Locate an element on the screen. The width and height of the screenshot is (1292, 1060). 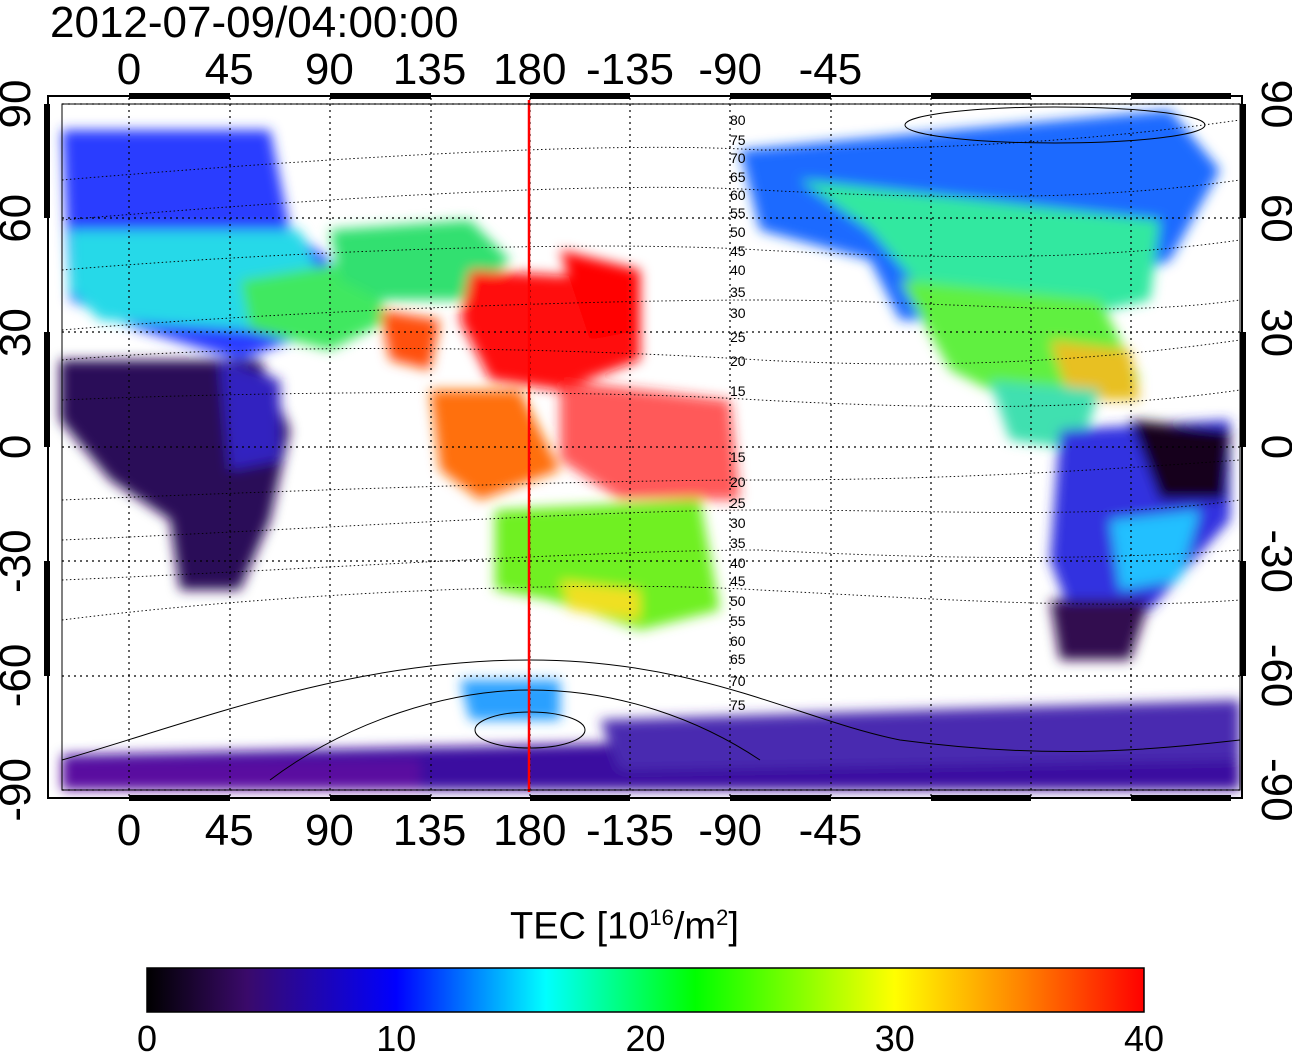
x-tick-top-135: 135 is located at coordinates (429, 69).